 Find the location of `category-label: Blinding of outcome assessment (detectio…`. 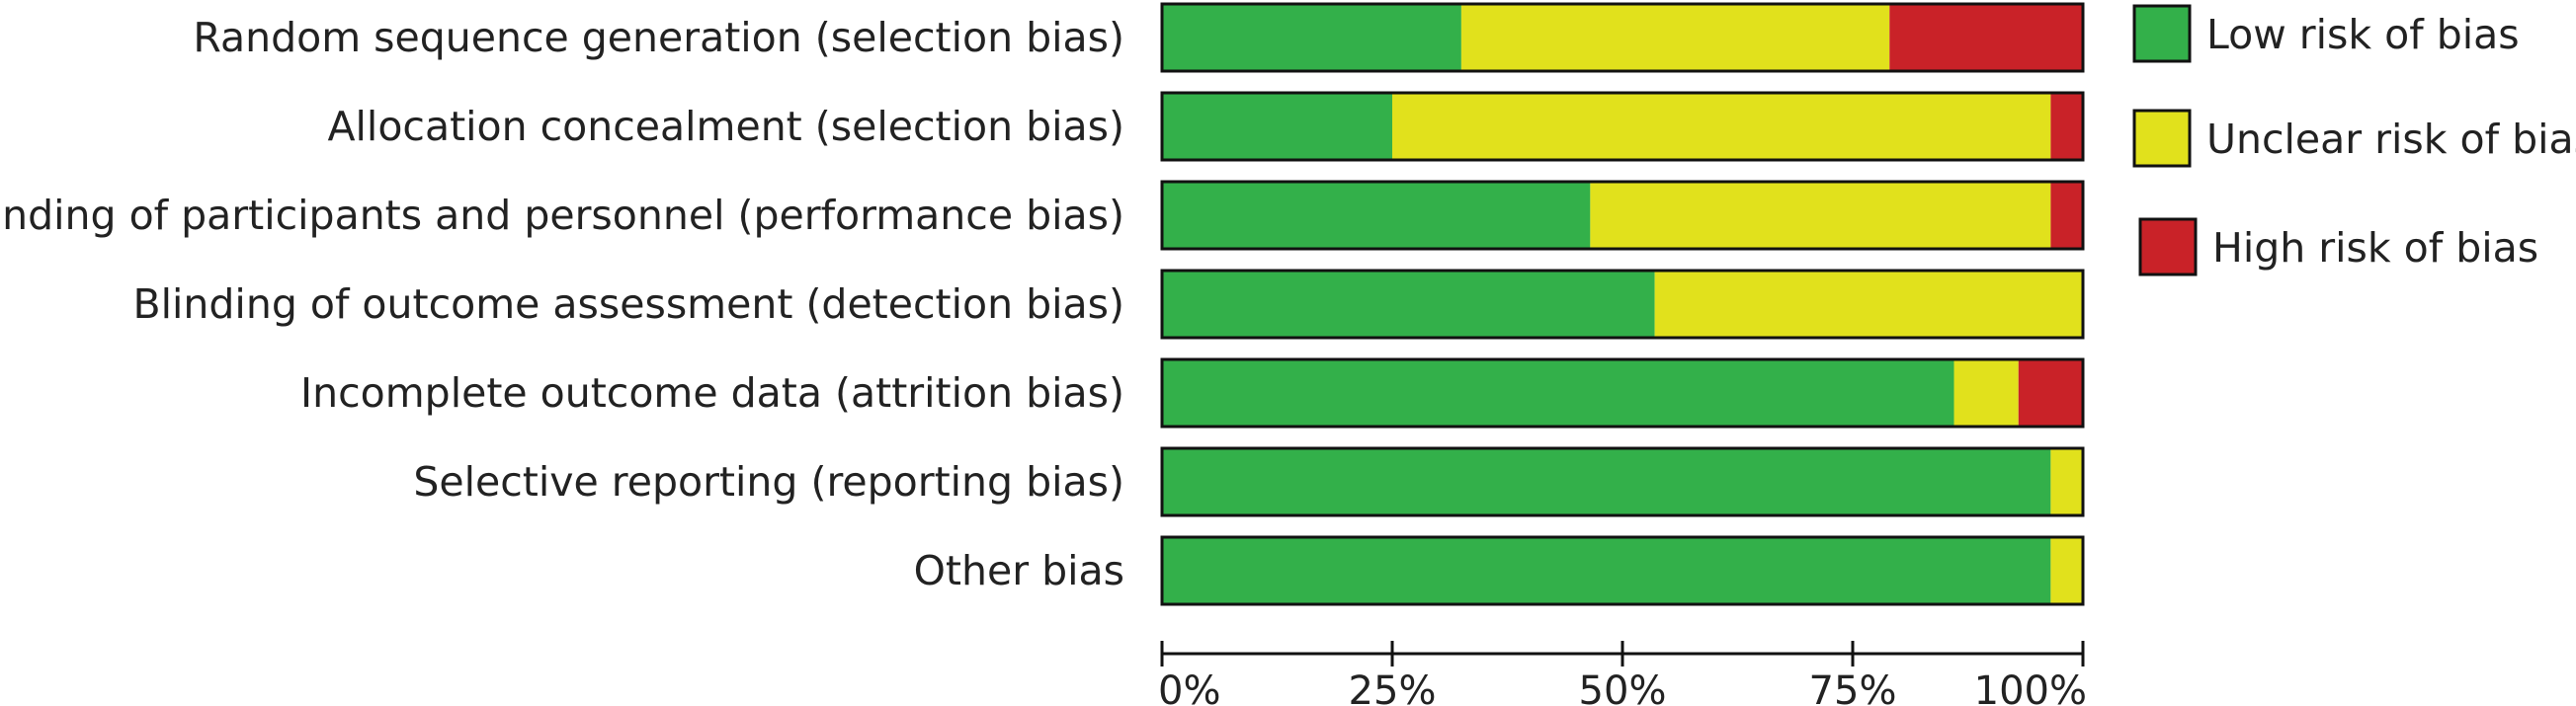

category-label: Blinding of outcome assessment (detectio… is located at coordinates (628, 304).